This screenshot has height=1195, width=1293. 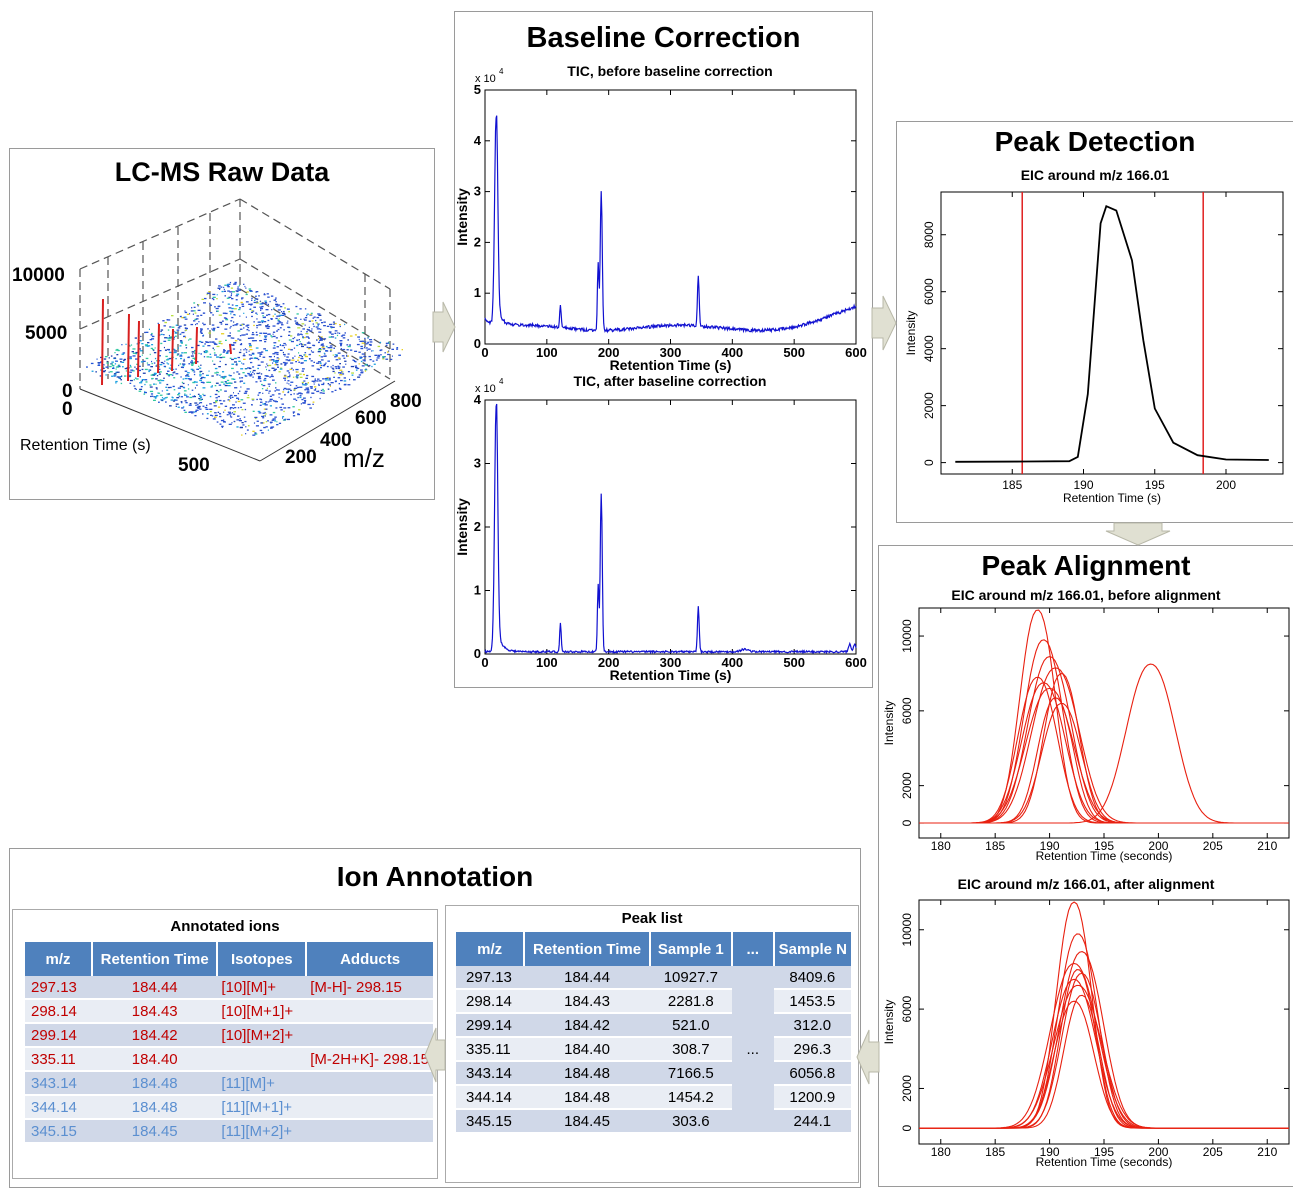 What do you see at coordinates (1104, 745) in the screenshot?
I see `eic-sample-line` at bounding box center [1104, 745].